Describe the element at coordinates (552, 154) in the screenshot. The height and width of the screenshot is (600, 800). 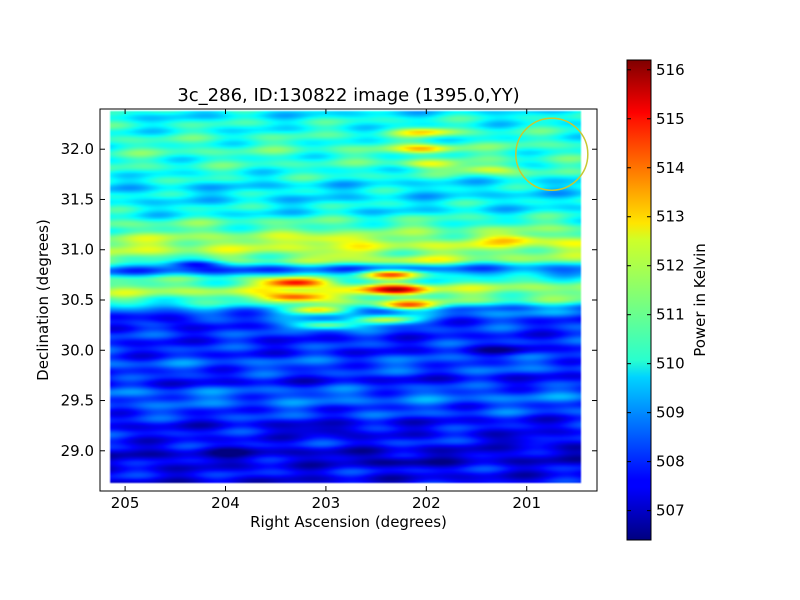
I see `beam-marker-circle` at that location.